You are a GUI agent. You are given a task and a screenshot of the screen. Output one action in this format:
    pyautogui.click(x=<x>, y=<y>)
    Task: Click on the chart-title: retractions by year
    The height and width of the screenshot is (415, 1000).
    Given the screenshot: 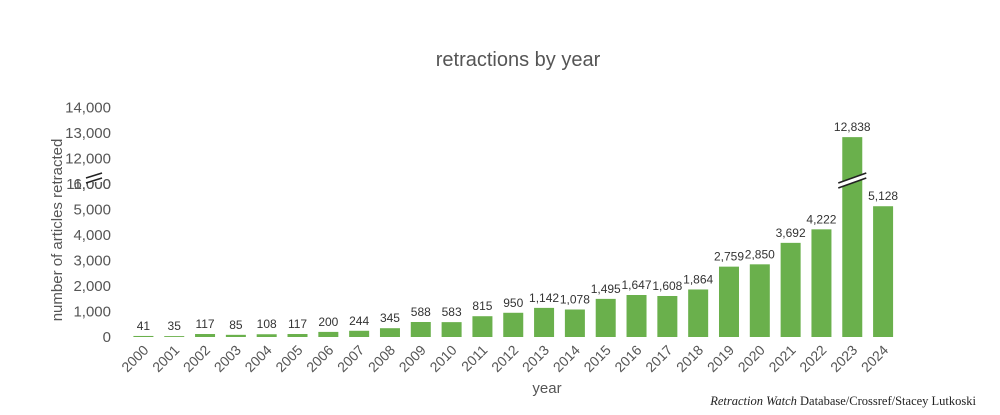 What is the action you would take?
    pyautogui.click(x=518, y=60)
    